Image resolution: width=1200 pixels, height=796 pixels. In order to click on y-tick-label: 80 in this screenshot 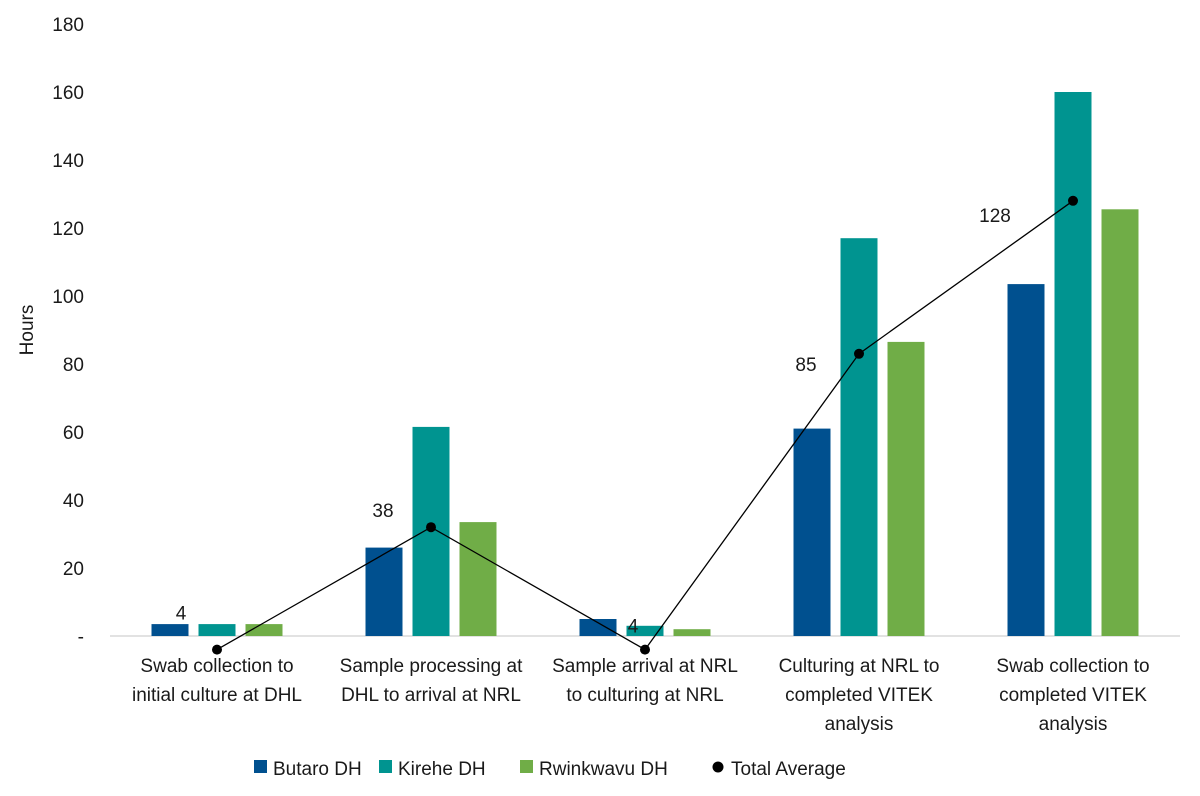, I will do `click(73, 365)`.